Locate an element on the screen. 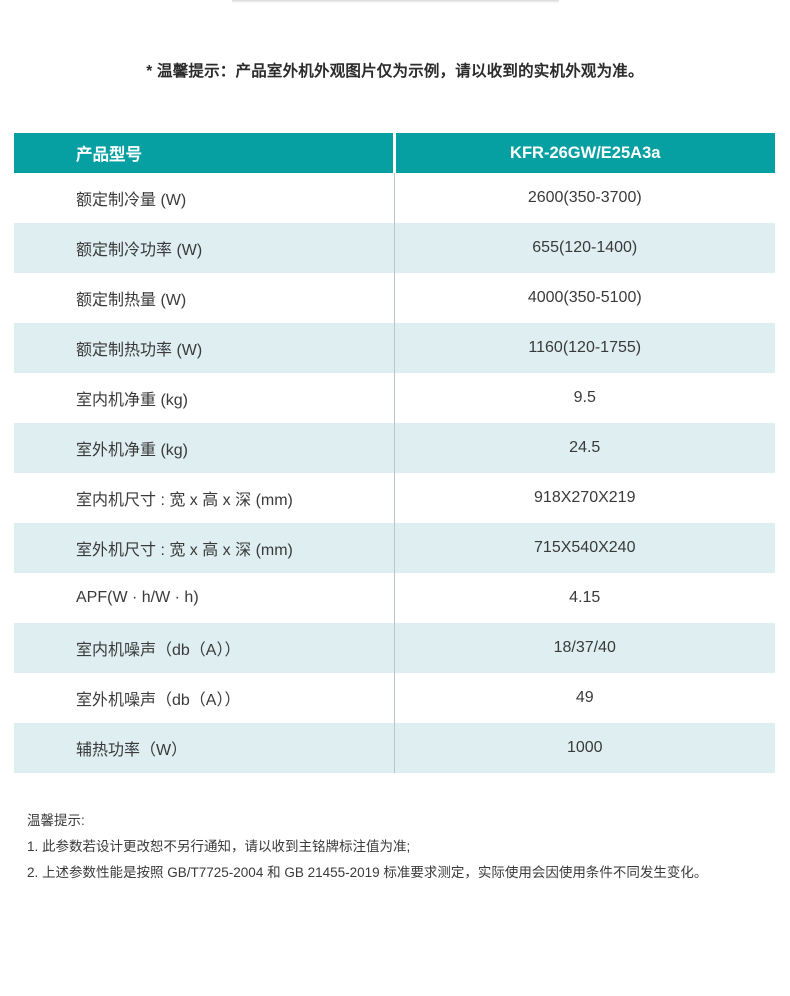 The width and height of the screenshot is (790, 996). spec-value-cell: 655(120-1400) is located at coordinates (584, 248).